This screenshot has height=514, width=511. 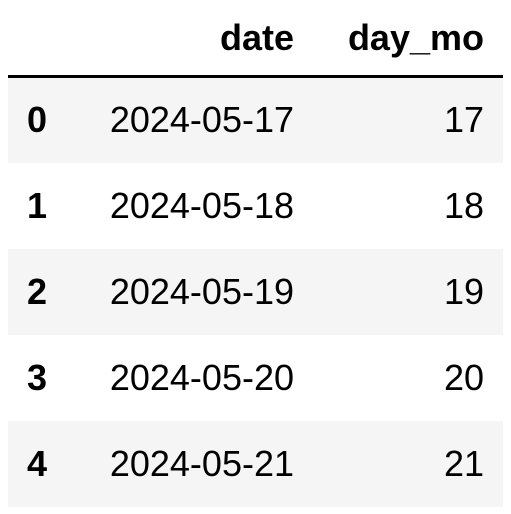 I want to click on cell-day-mo: 18, so click(x=463, y=205).